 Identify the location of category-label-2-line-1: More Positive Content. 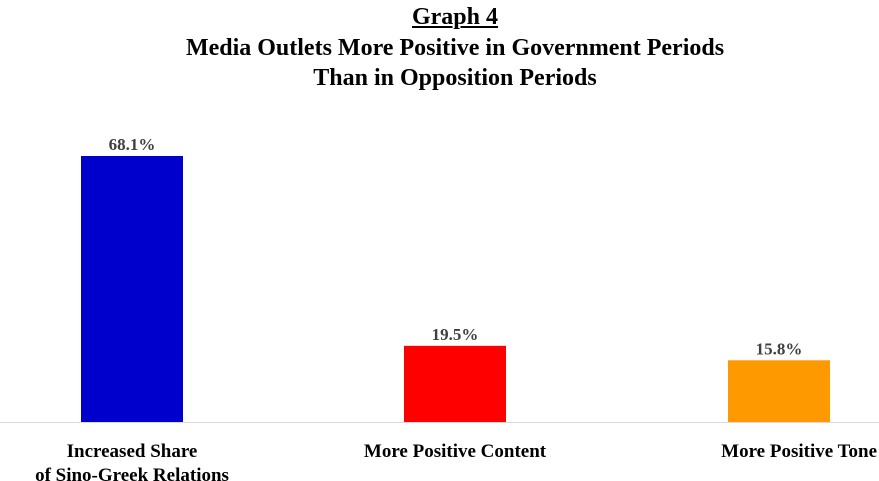
(455, 451).